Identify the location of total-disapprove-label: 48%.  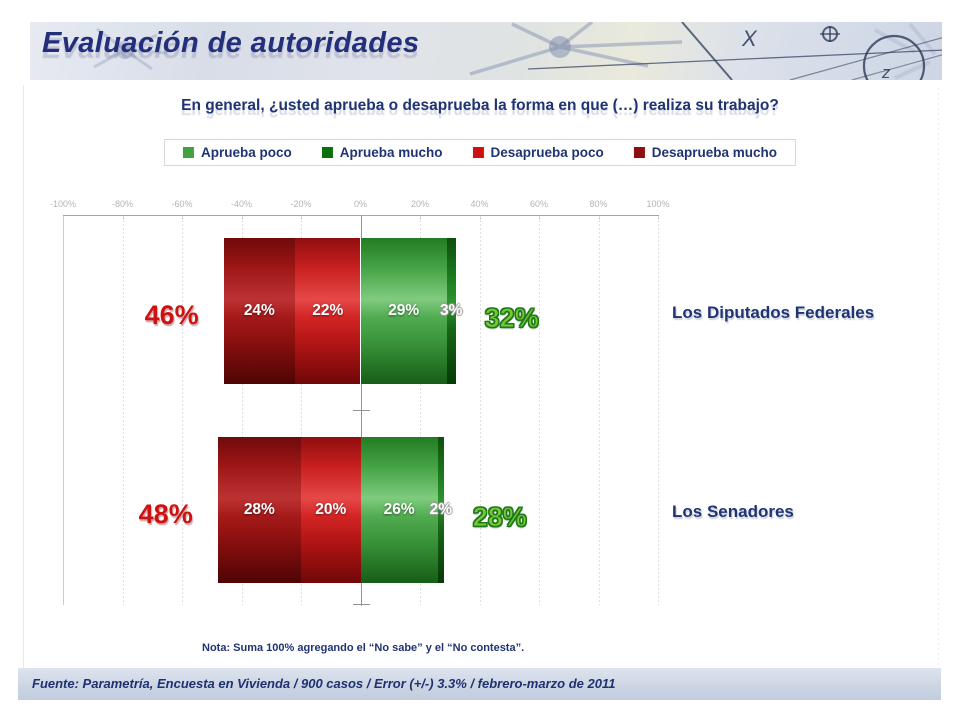
(165, 514).